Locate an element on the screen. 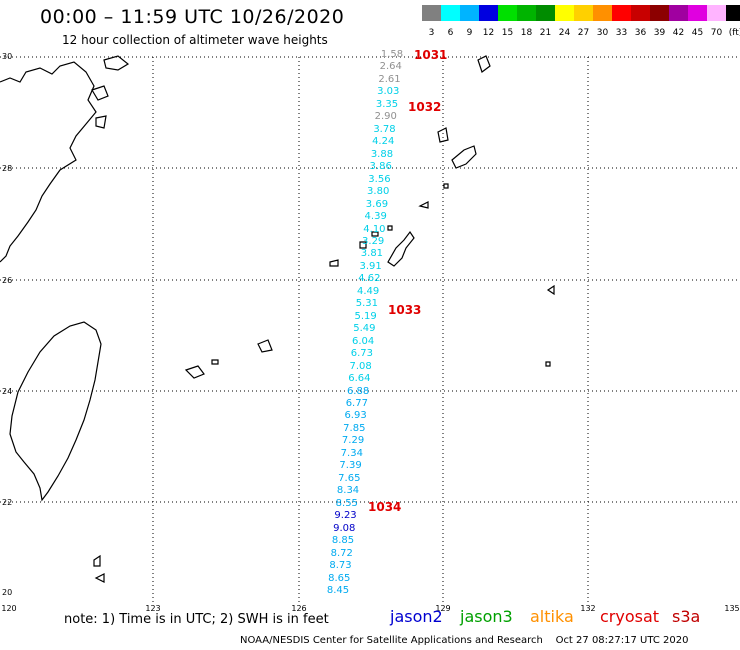 The width and height of the screenshot is (740, 650). swh-value: 4.49 is located at coordinates (368, 291).